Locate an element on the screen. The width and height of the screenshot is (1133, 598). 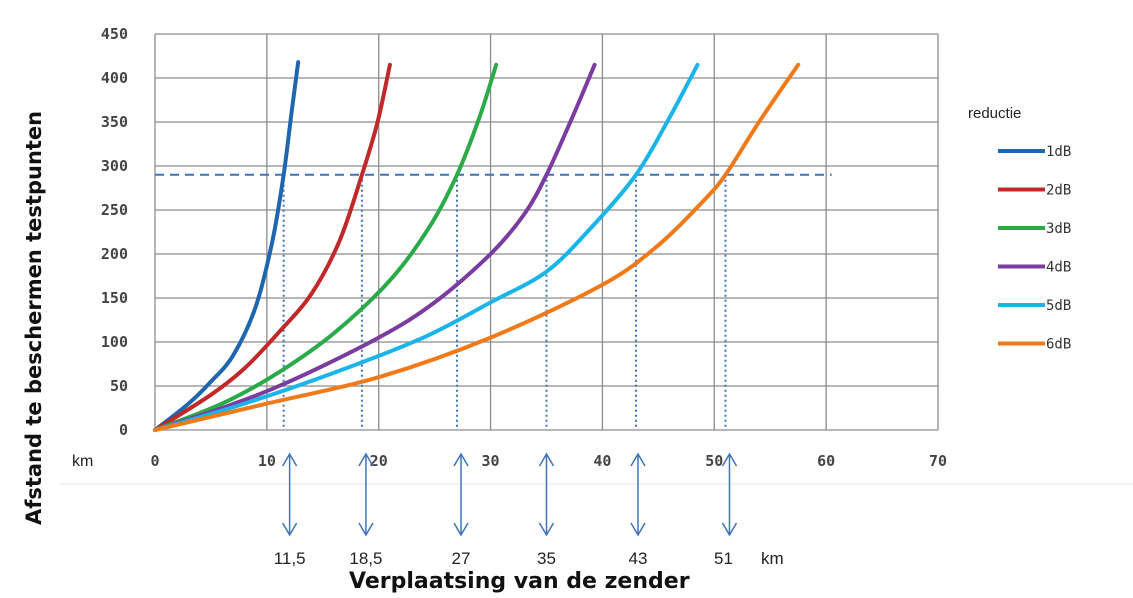
y-tick-label: 150 is located at coordinates (114, 298).